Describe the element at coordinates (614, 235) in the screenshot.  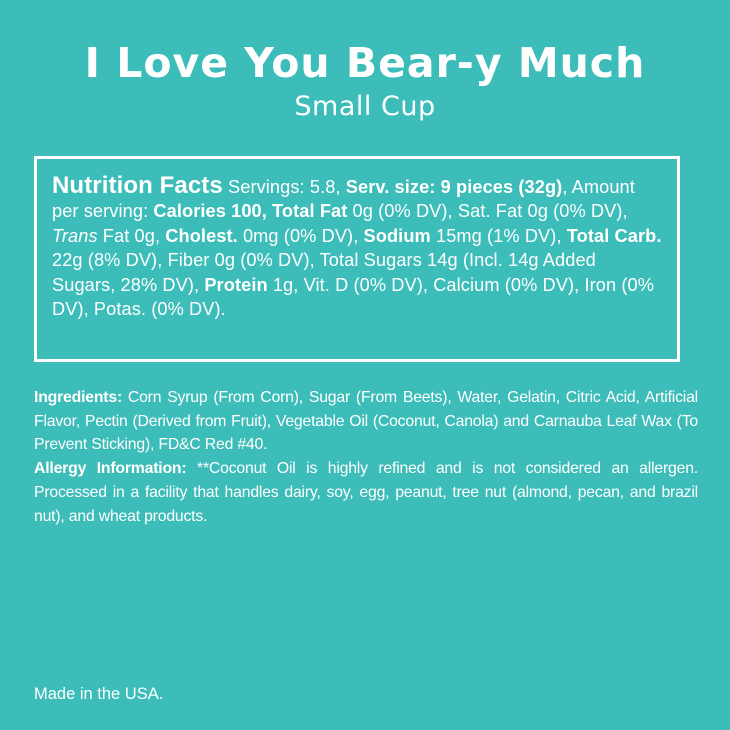
I see `total-carb-label: Total Carb.` at that location.